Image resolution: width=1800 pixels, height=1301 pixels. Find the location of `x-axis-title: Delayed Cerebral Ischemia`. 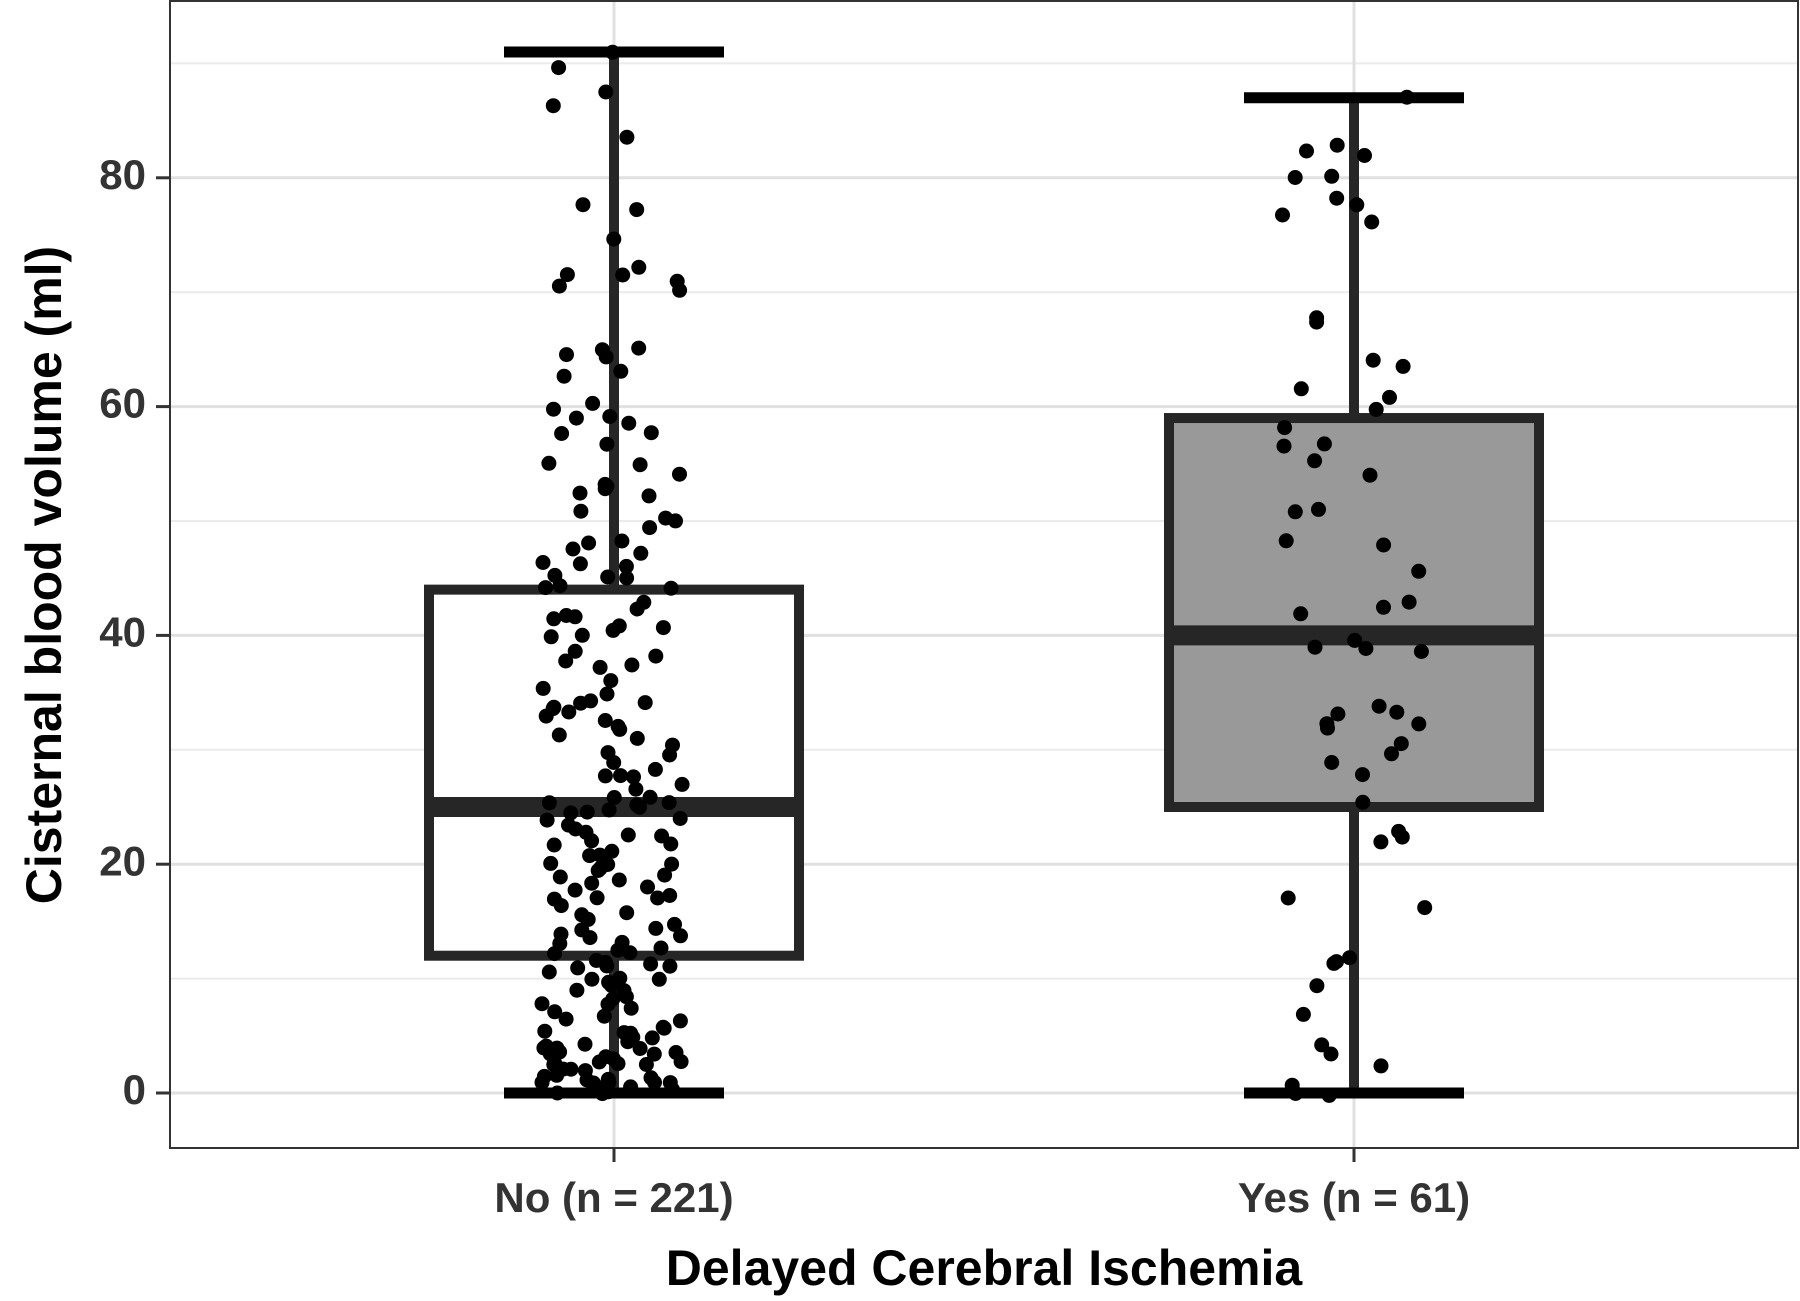

x-axis-title: Delayed Cerebral Ischemia is located at coordinates (985, 1268).